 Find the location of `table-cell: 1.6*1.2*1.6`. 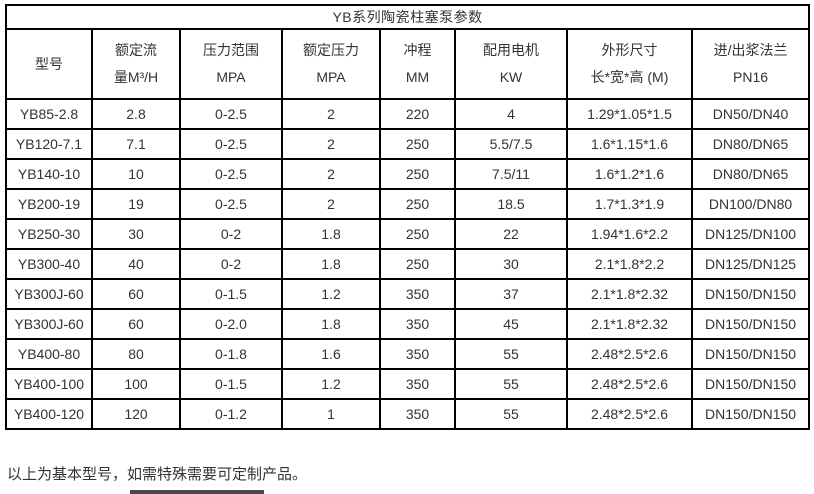

table-cell: 1.6*1.2*1.6 is located at coordinates (629, 174).